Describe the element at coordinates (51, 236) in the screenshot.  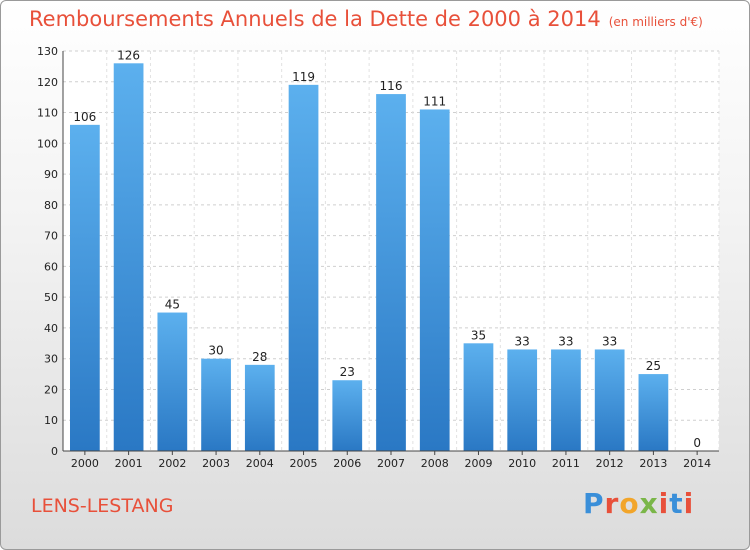
I see `y-tick-label: 70` at that location.